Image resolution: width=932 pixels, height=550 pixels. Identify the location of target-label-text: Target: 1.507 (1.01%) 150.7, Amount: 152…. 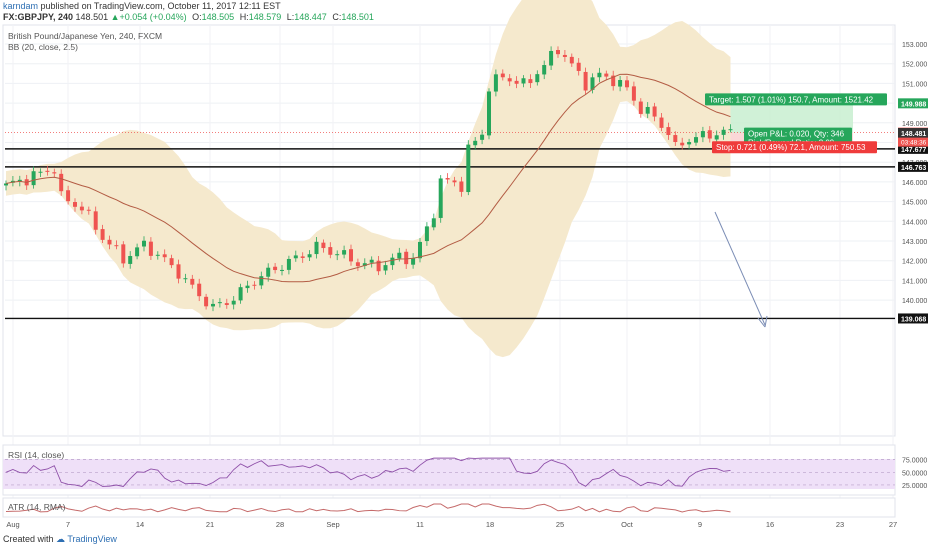
(791, 99).